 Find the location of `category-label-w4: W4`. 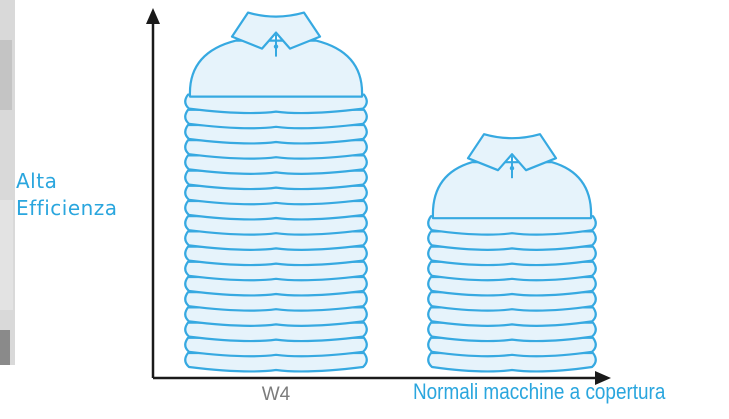

category-label-w4: W4 is located at coordinates (276, 394).